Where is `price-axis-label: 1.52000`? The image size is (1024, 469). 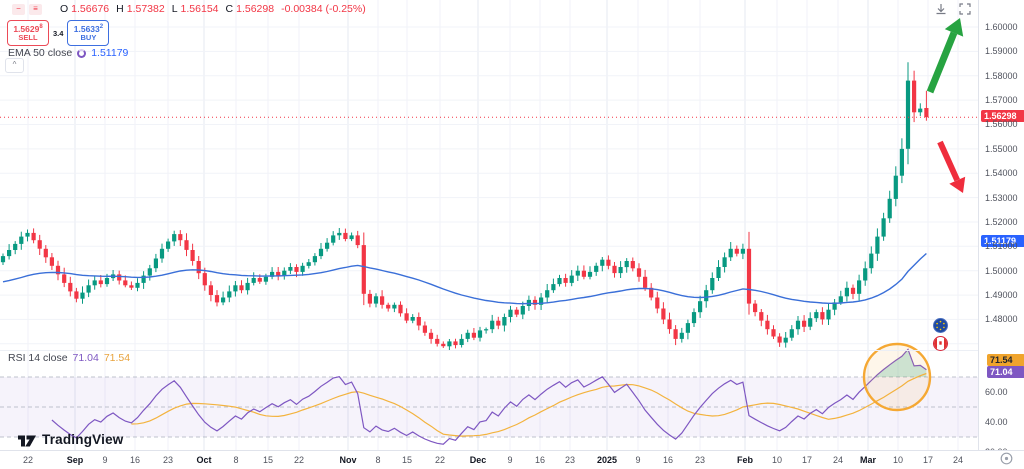
price-axis-label: 1.52000 is located at coordinates (1001, 221).